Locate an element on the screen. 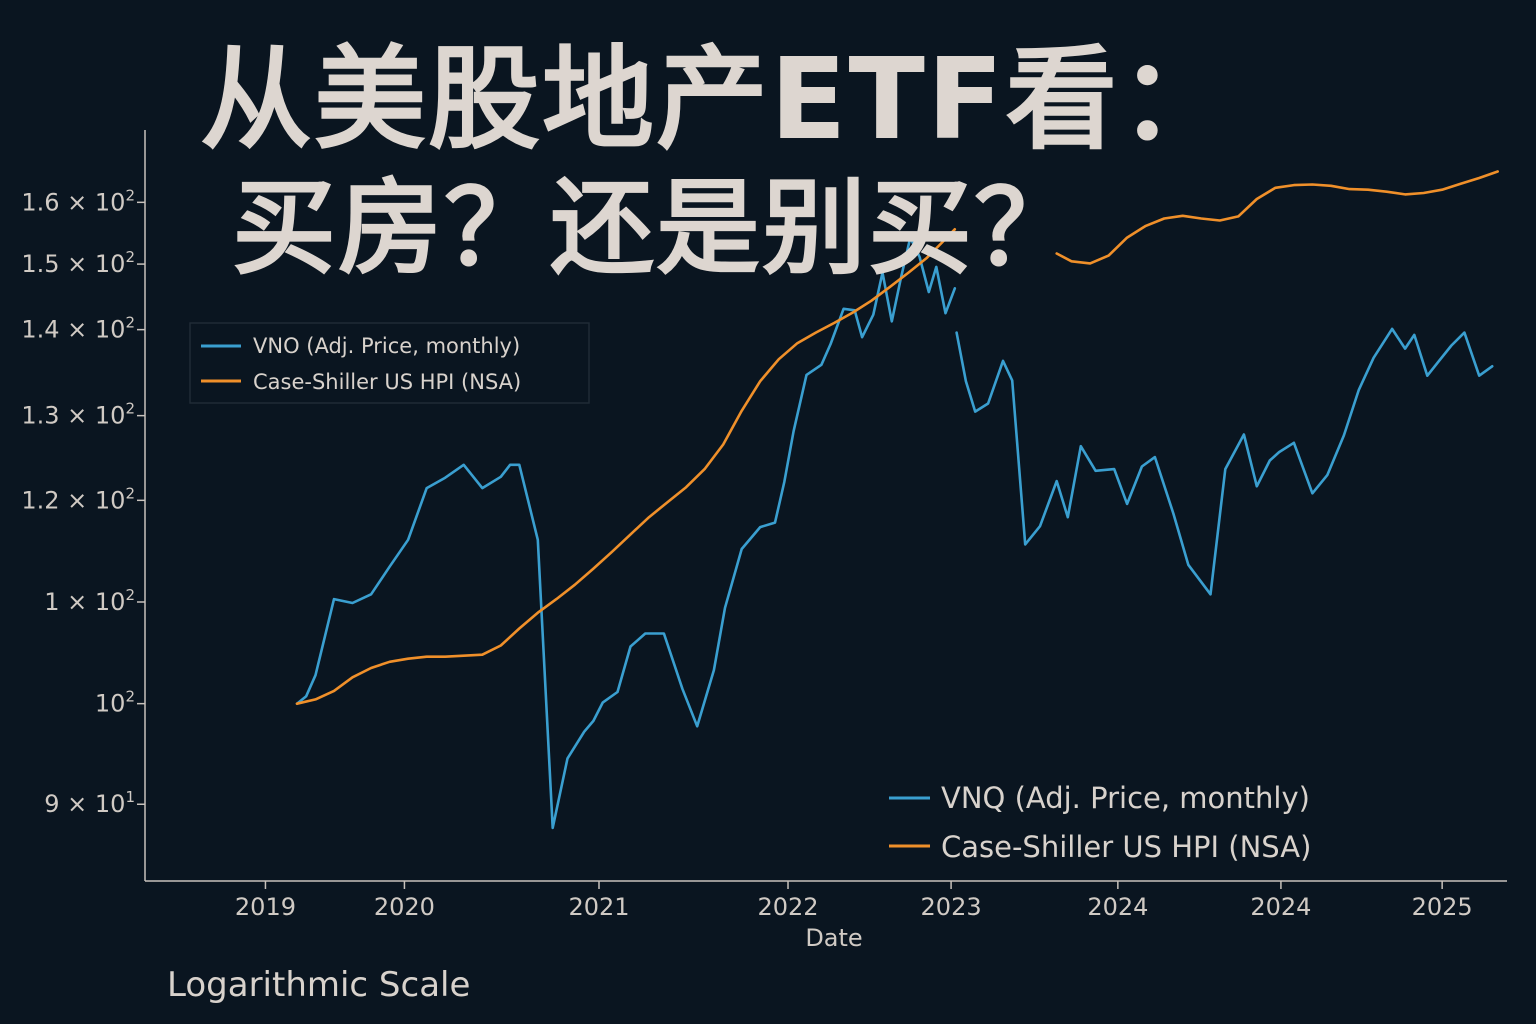  legend-upper-vnq-label: VNO (Adj. Price, monthly) is located at coordinates (386, 346).